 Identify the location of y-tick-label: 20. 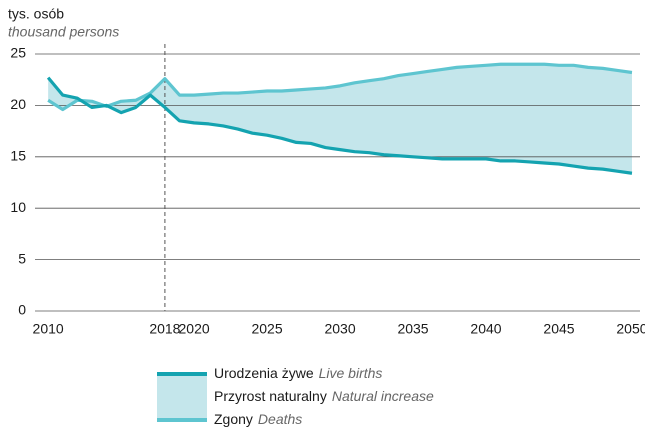
(18, 104).